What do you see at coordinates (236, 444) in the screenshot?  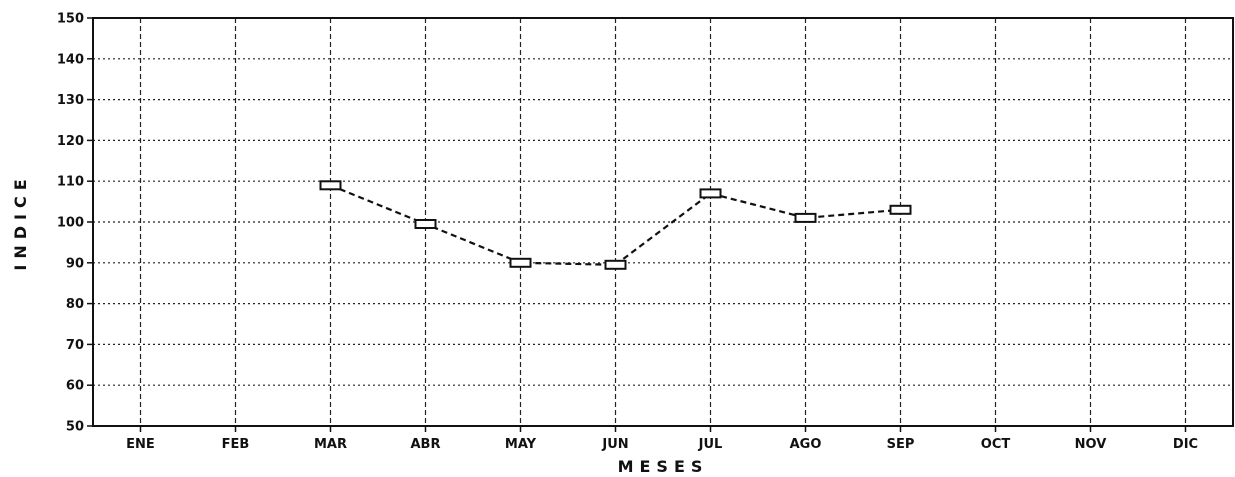 I see `x-tick-label: FEB` at bounding box center [236, 444].